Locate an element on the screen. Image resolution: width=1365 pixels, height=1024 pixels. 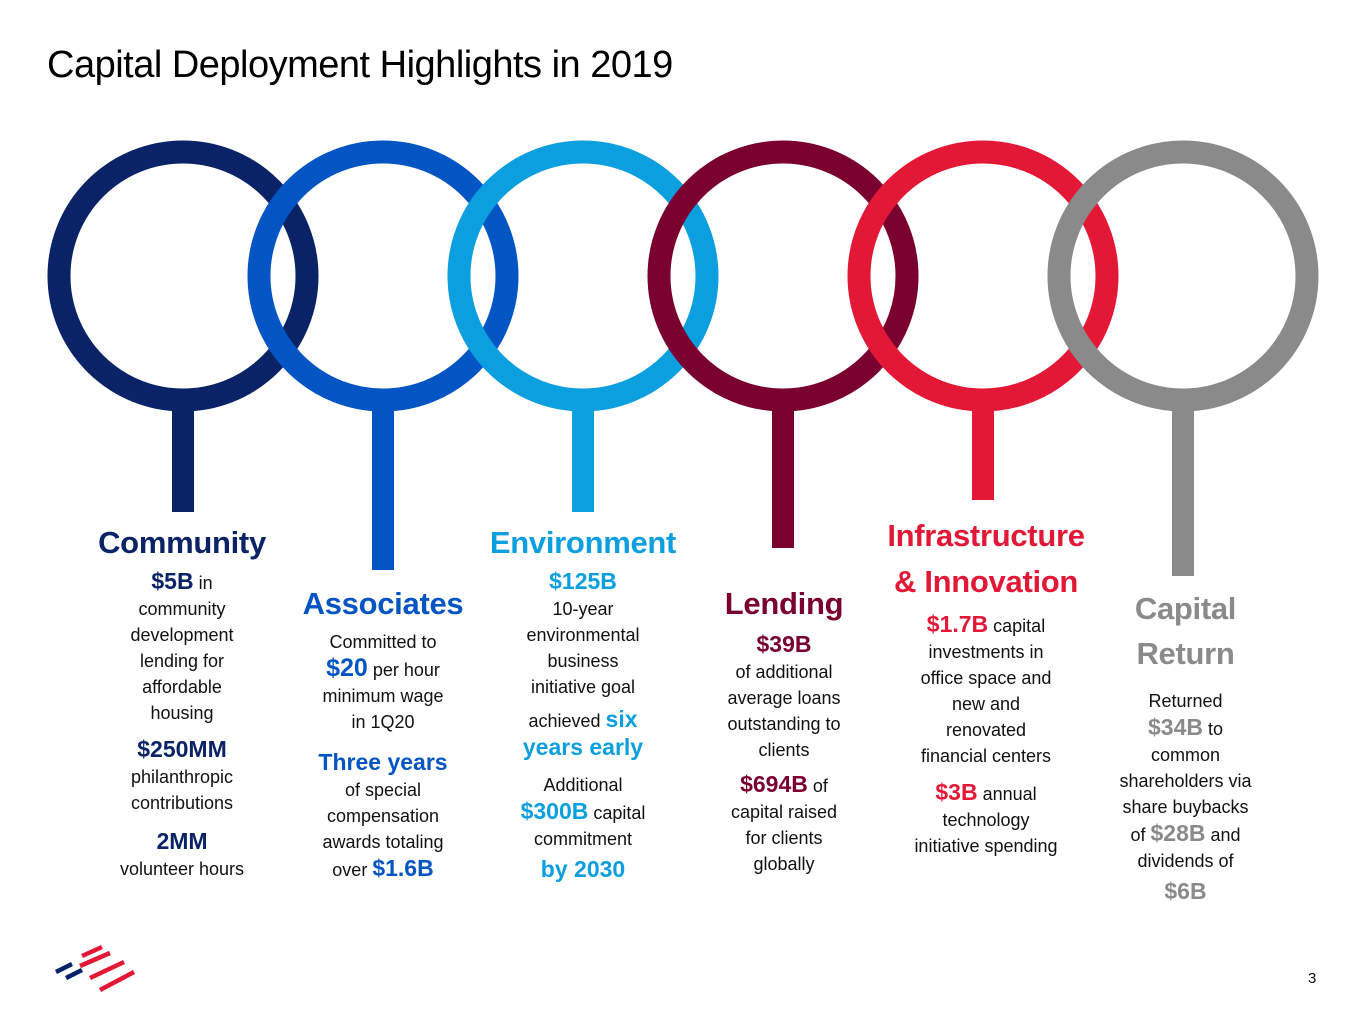
heading-associates: Associates is located at coordinates (383, 603).